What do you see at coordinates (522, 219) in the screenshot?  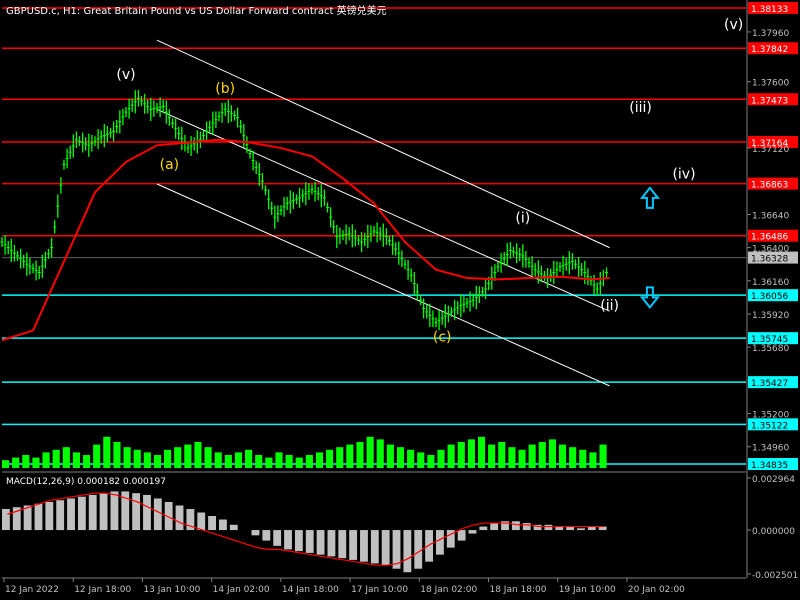 I see `wave-label: (i)` at bounding box center [522, 219].